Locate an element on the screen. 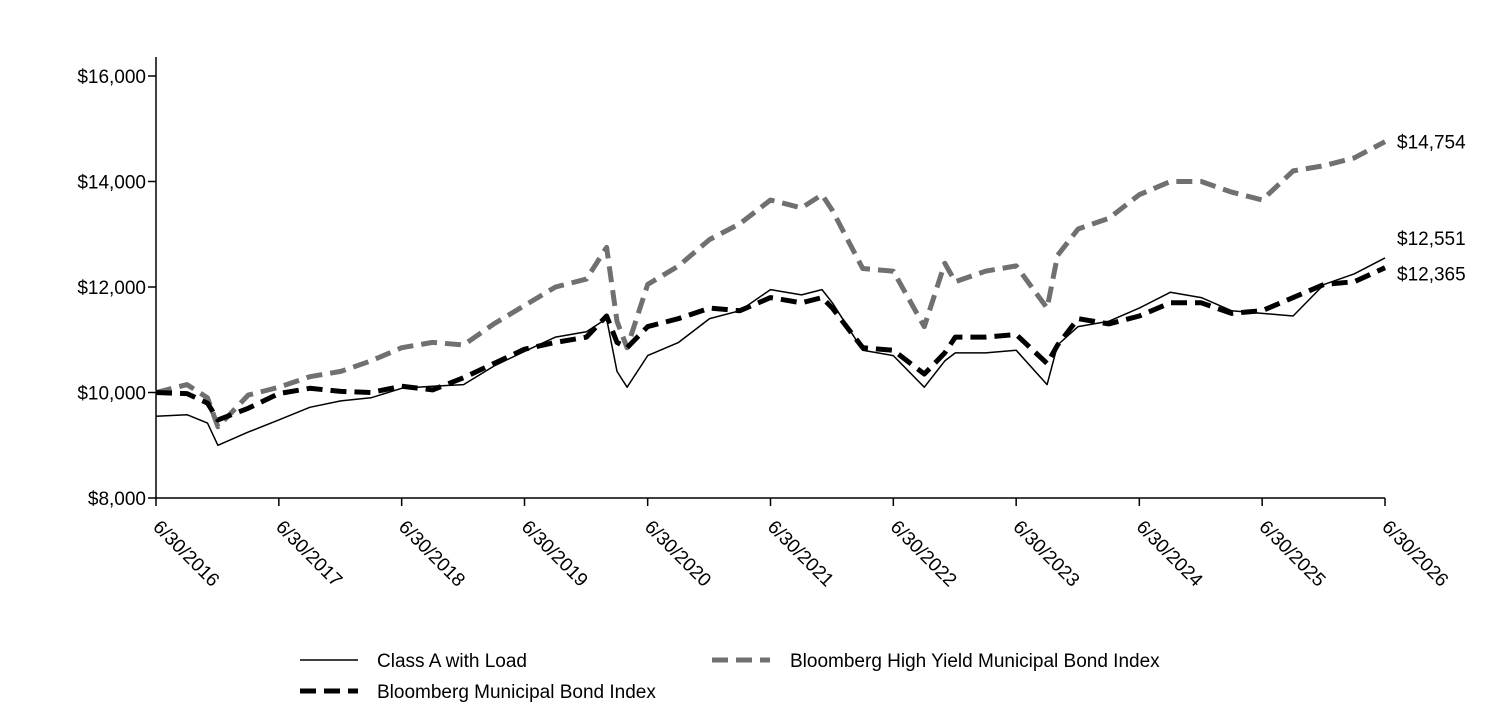 The width and height of the screenshot is (1512, 708). x-tick-label: 6/30/2016 is located at coordinates (185, 554).